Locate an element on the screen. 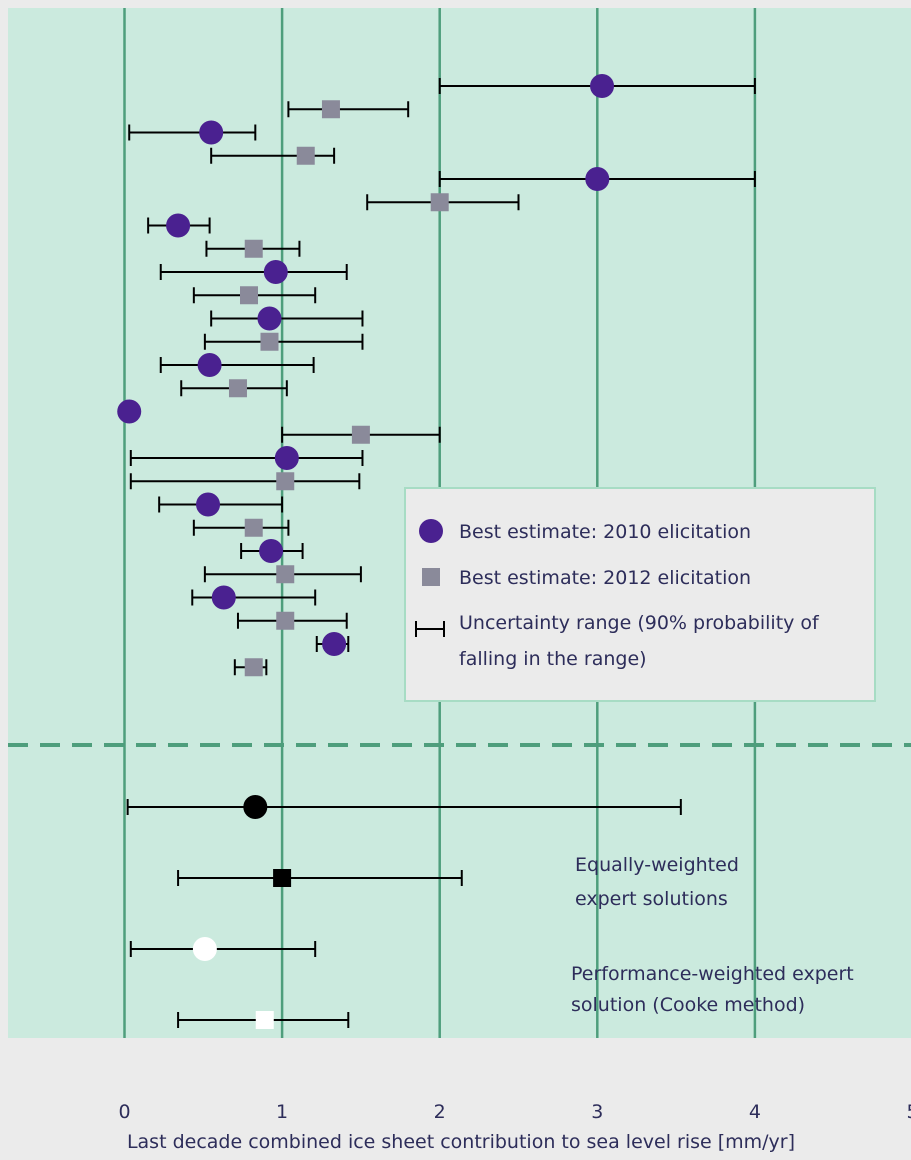  expert-2010-13-circle-marker is located at coordinates (334, 644).